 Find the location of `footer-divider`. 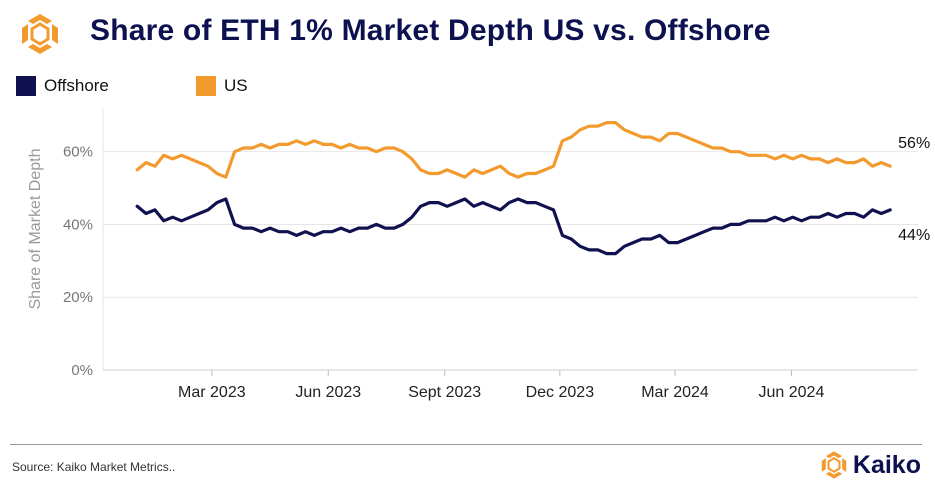

footer-divider is located at coordinates (466, 444).